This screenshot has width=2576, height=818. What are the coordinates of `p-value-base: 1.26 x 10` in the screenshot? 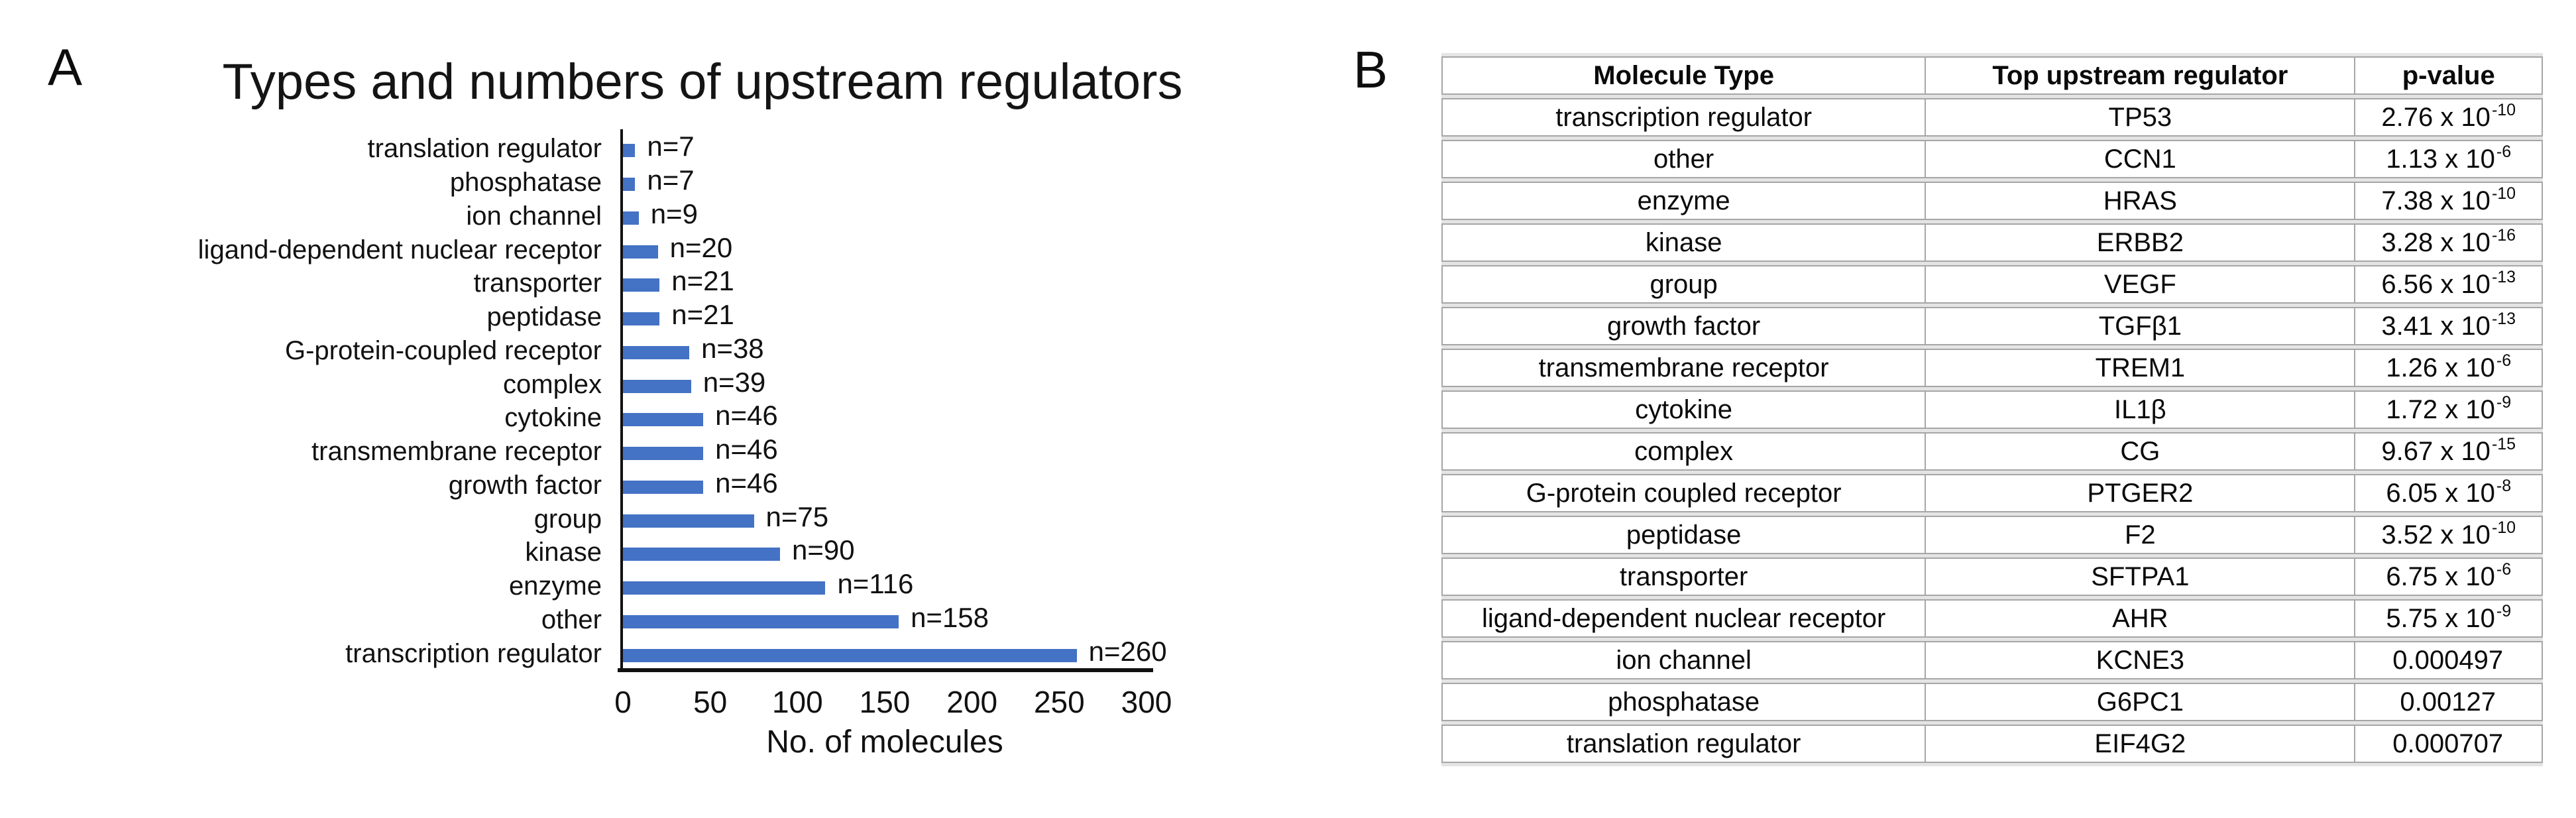 It's located at (2440, 367).